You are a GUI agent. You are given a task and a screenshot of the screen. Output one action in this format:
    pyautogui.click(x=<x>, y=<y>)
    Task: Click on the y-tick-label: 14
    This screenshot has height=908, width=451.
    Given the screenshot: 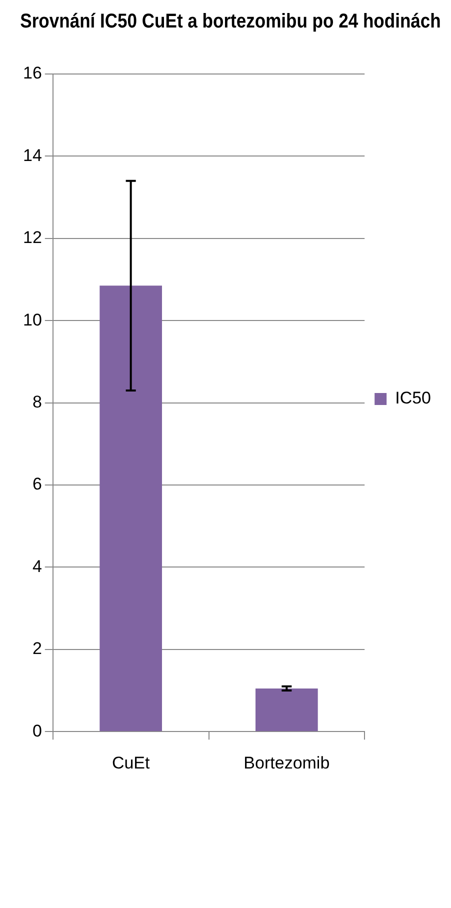 What is the action you would take?
    pyautogui.click(x=32, y=155)
    